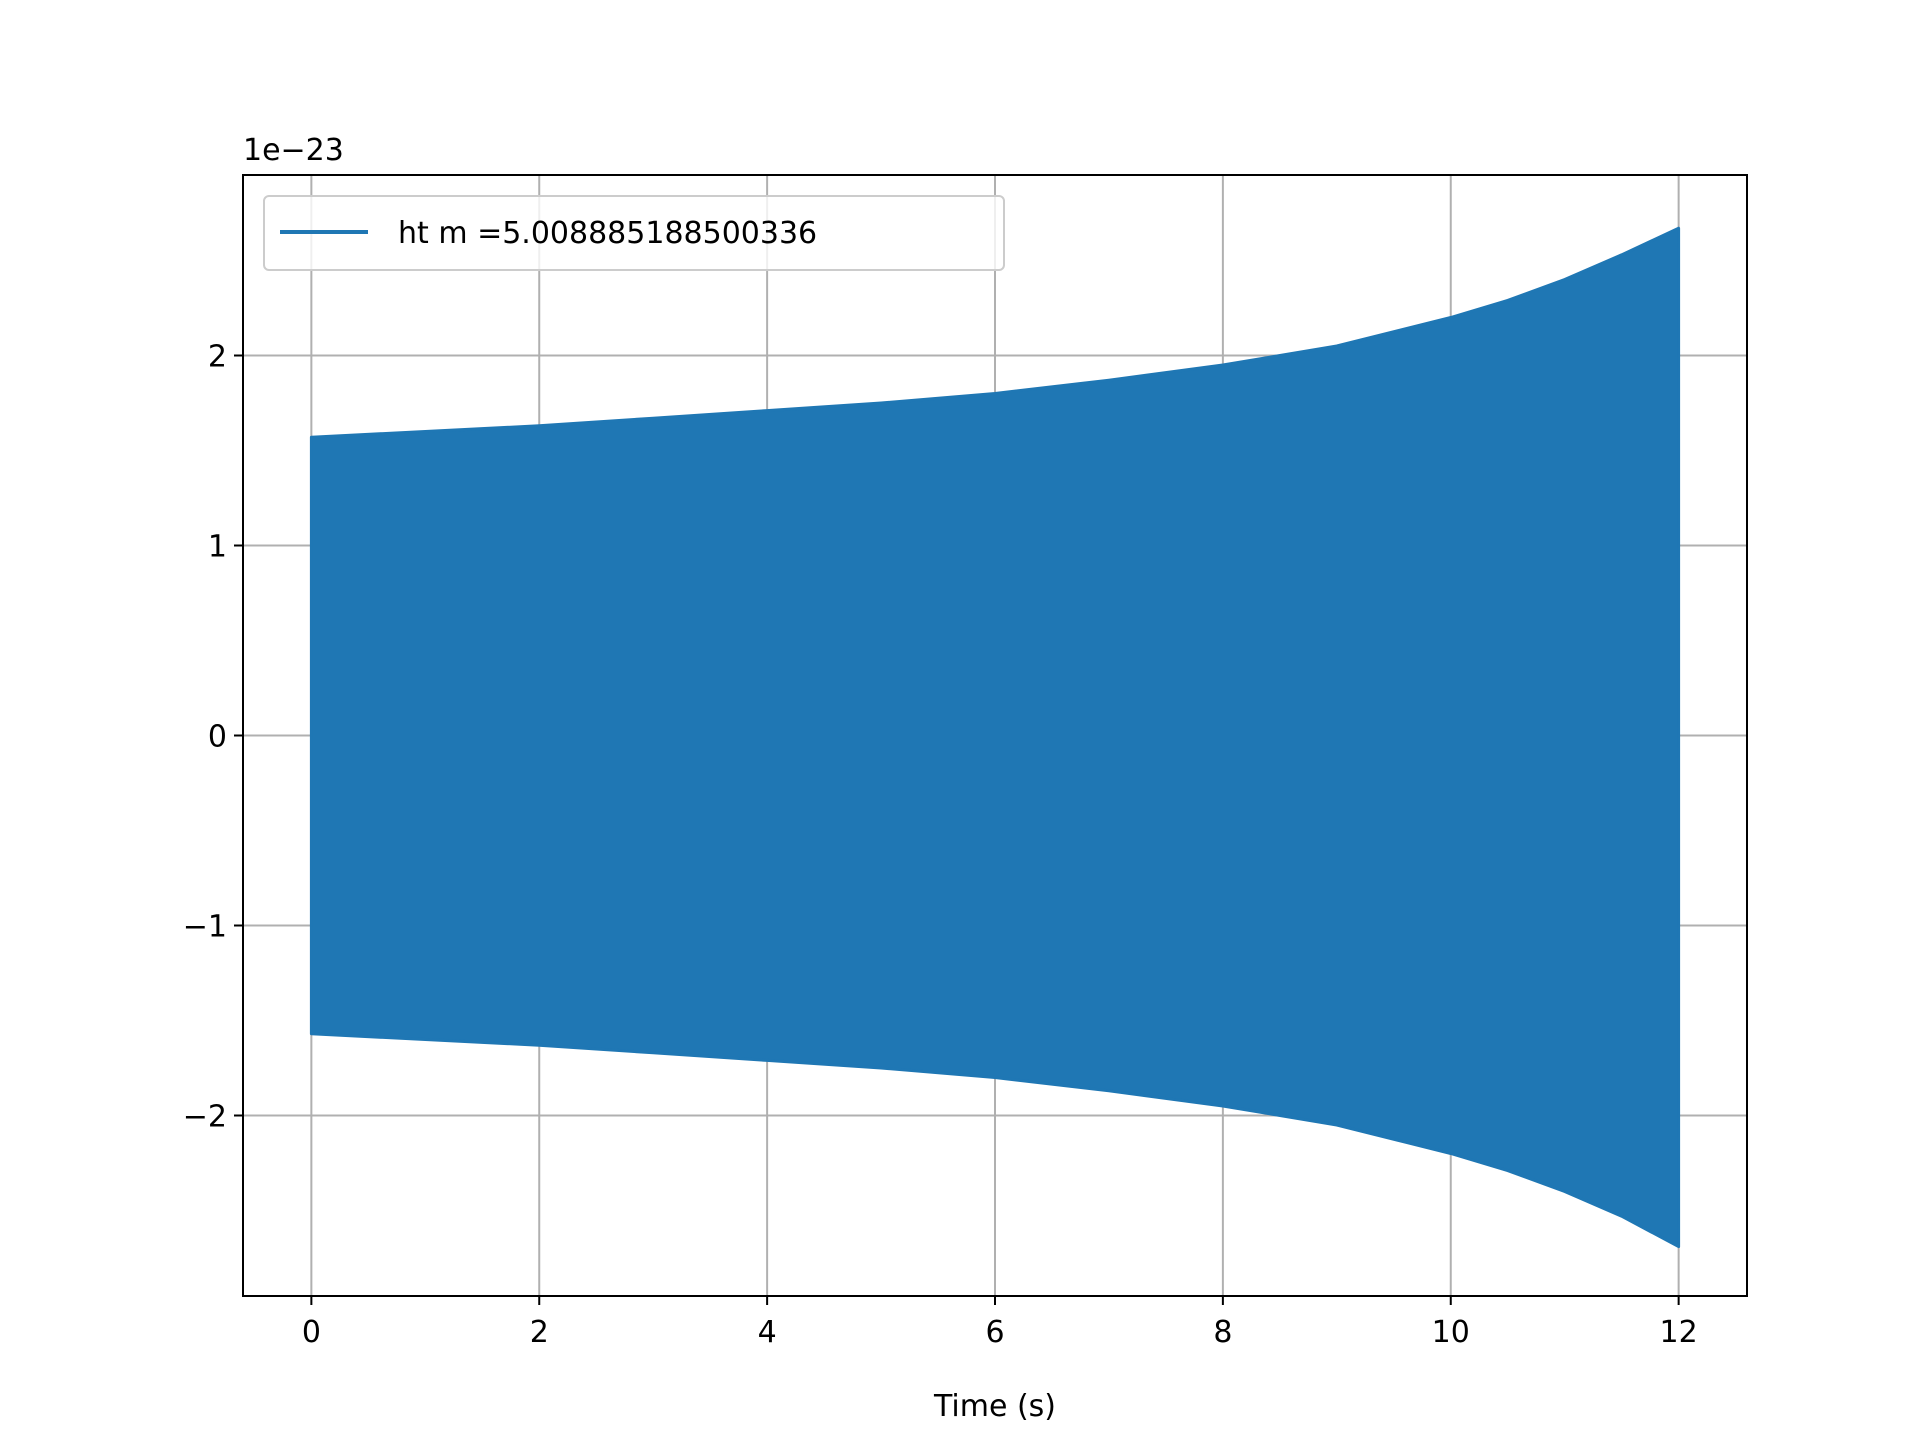  What do you see at coordinates (293, 150) in the screenshot?
I see `y-axis-offset-label: 1e−23` at bounding box center [293, 150].